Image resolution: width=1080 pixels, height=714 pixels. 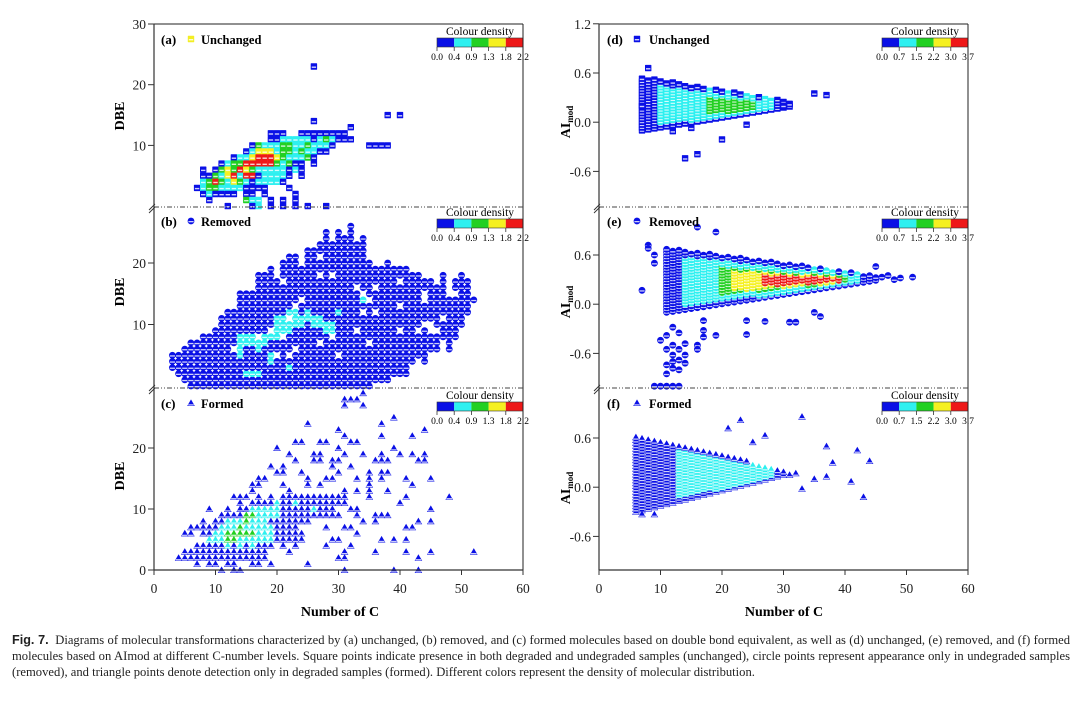 What do you see at coordinates (462, 588) in the screenshot?
I see `x-tick-label: 50` at bounding box center [462, 588].